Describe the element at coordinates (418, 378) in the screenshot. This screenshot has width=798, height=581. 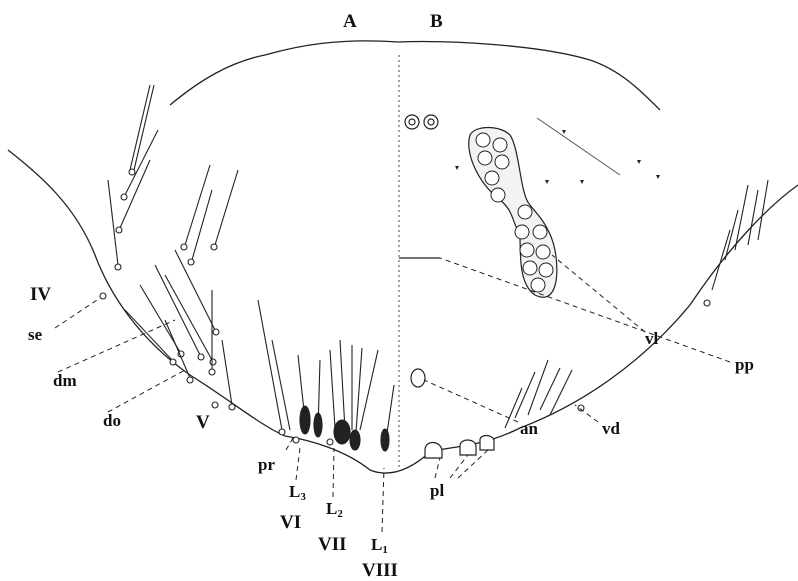
I see `anal-pore` at that location.